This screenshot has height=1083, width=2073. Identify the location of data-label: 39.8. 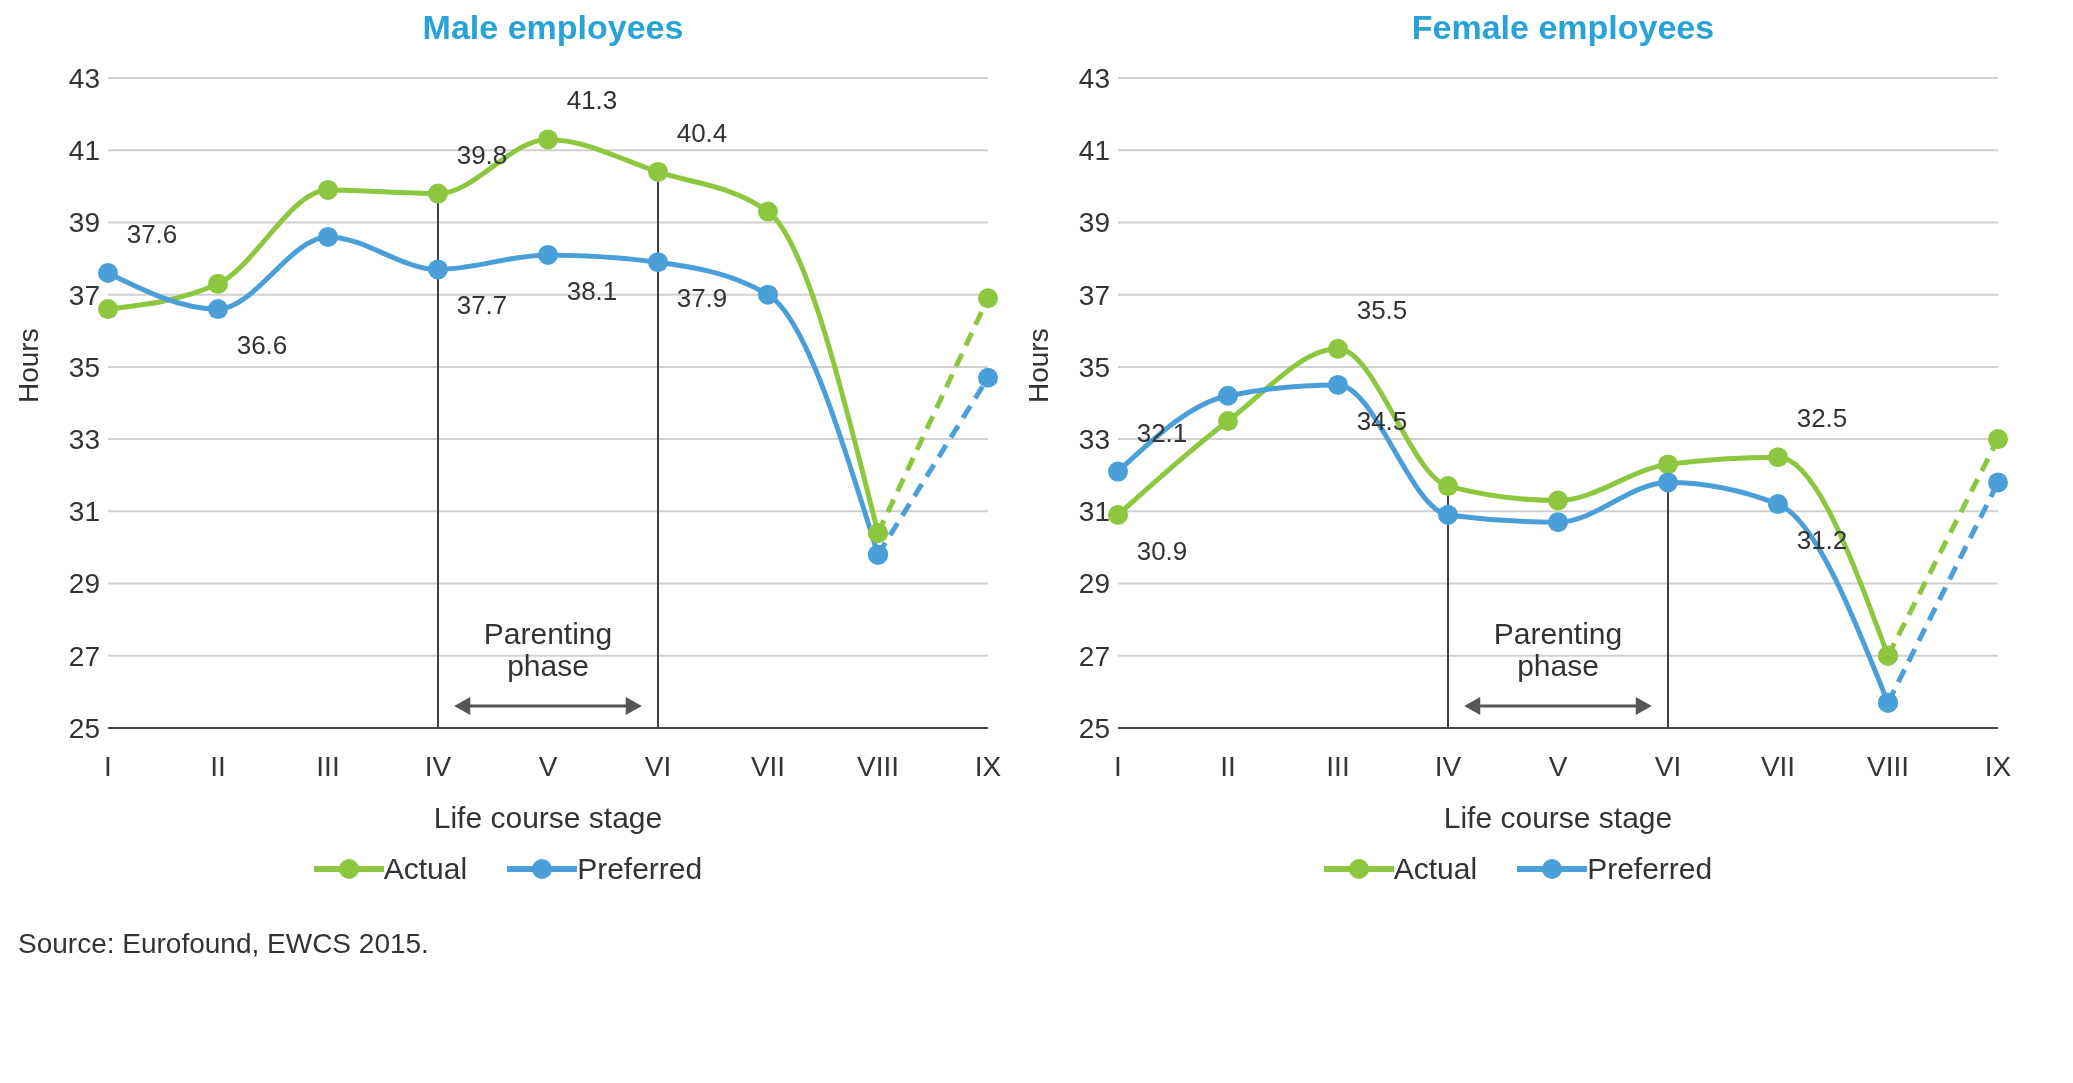
(482, 154).